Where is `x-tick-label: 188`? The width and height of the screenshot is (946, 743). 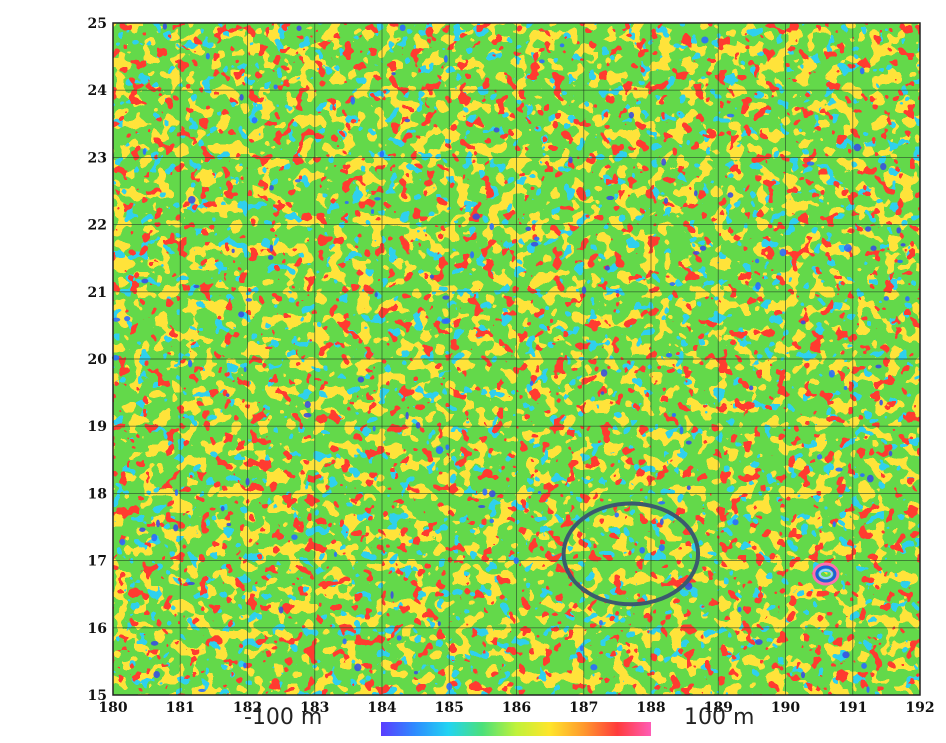
x-tick-label: 188 is located at coordinates (650, 708).